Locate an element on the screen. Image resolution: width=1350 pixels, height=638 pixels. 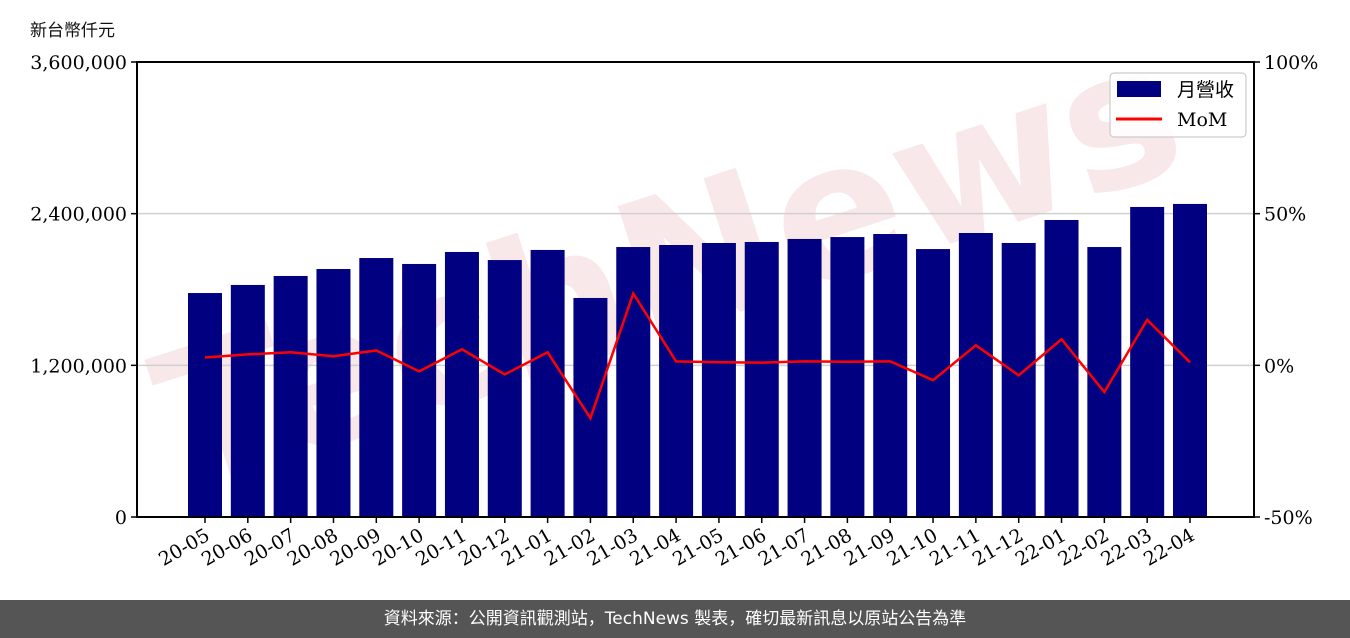
left-tick-label: 1,200,000 is located at coordinates (78, 366).